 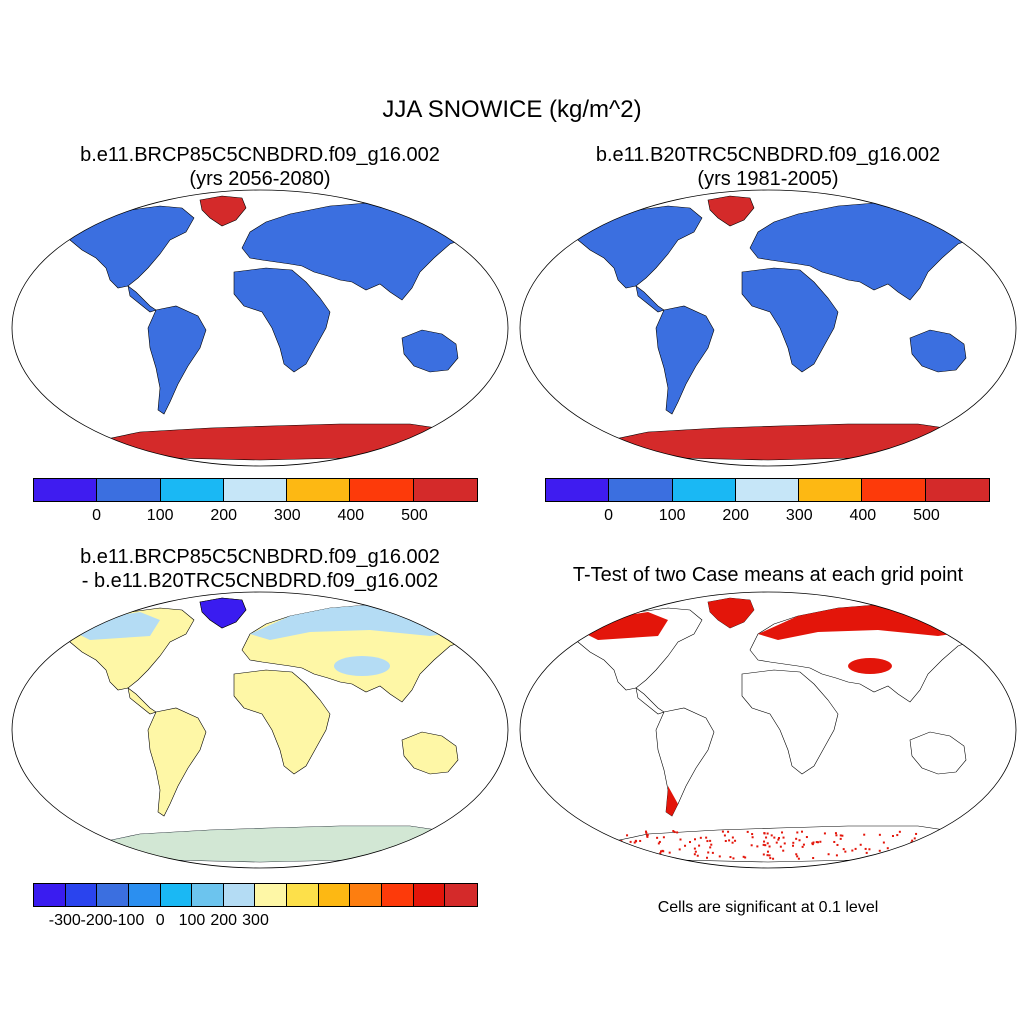 What do you see at coordinates (685, 762) in the screenshot?
I see `p4-southAmerica` at bounding box center [685, 762].